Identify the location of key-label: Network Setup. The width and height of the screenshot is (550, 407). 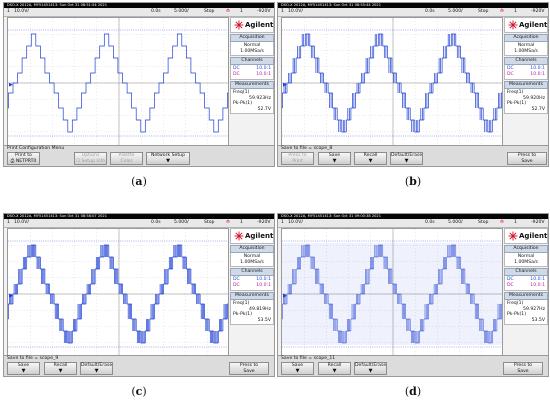
(167, 155).